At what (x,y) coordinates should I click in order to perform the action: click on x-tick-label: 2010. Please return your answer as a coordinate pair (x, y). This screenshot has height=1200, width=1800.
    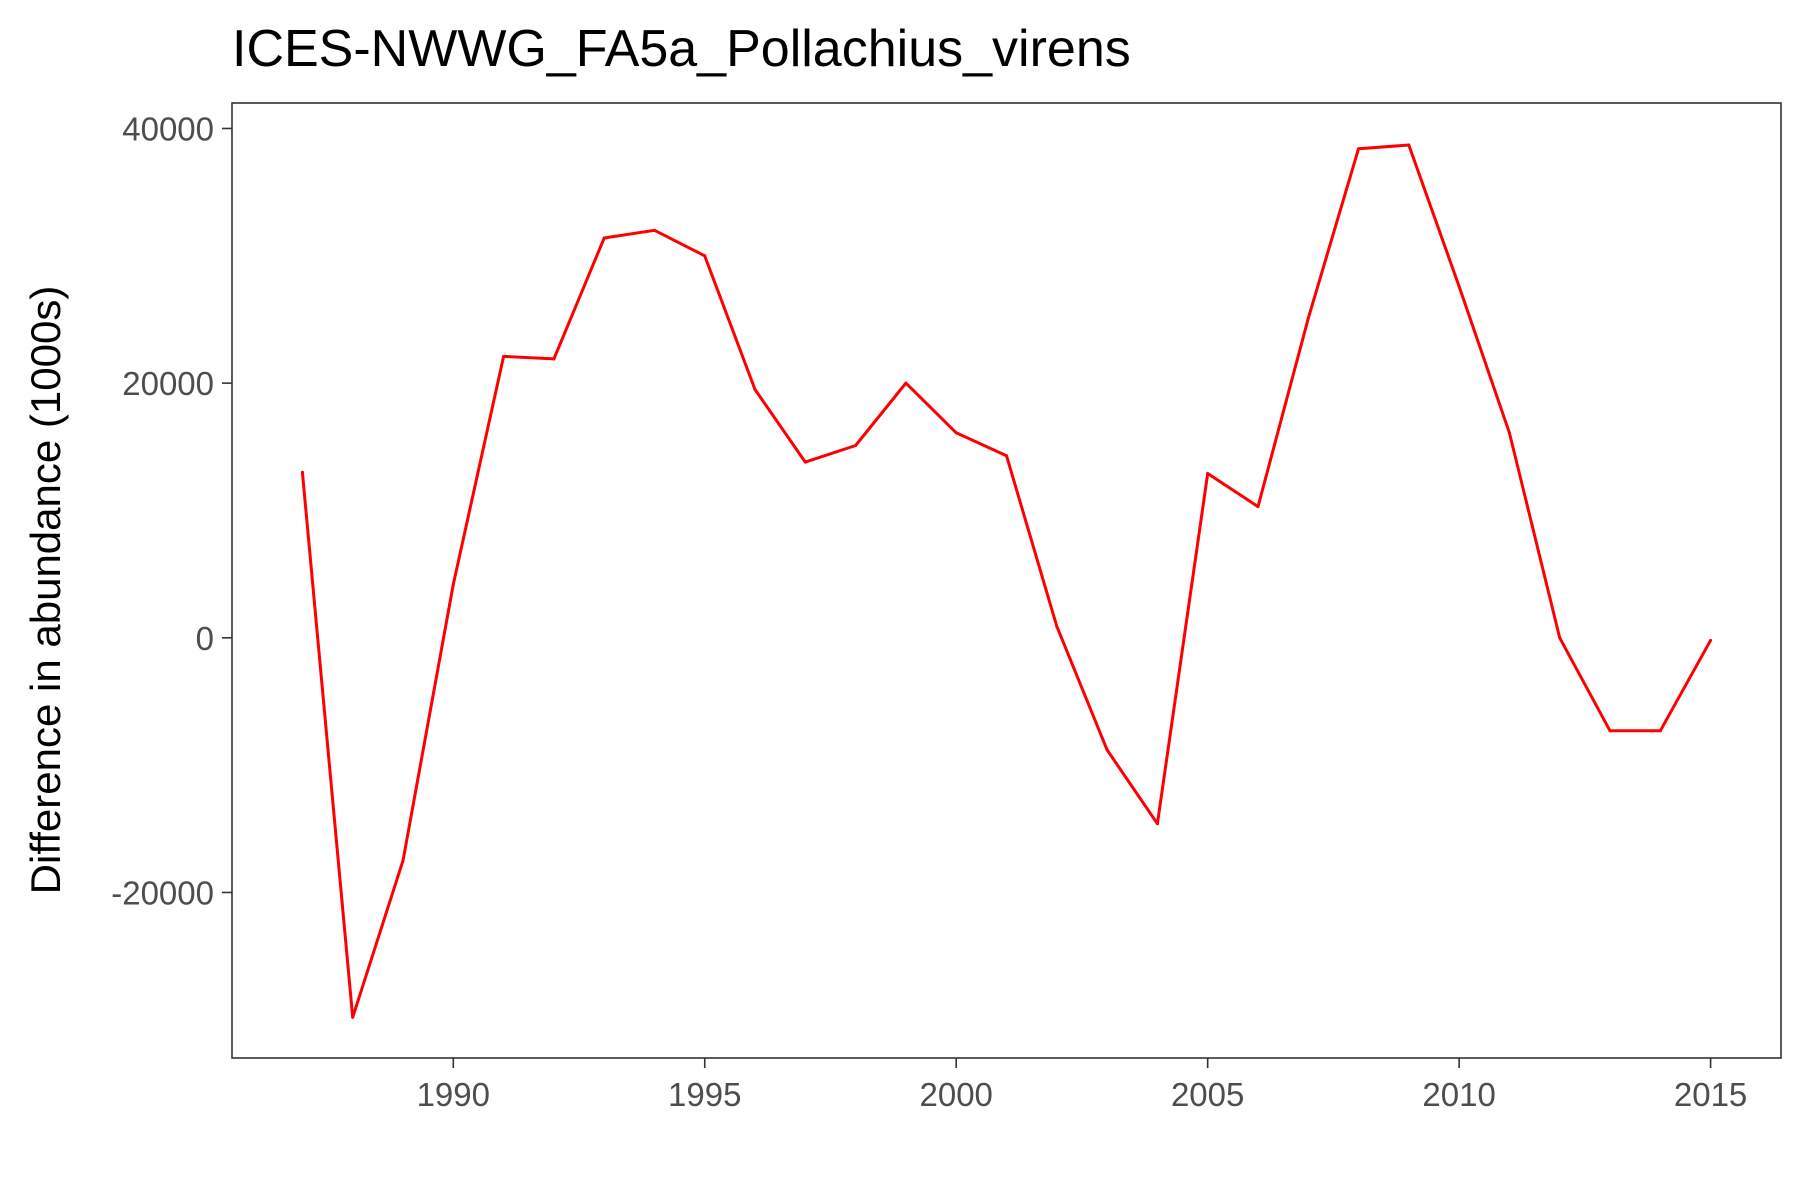
    Looking at the image, I should click on (1458, 1094).